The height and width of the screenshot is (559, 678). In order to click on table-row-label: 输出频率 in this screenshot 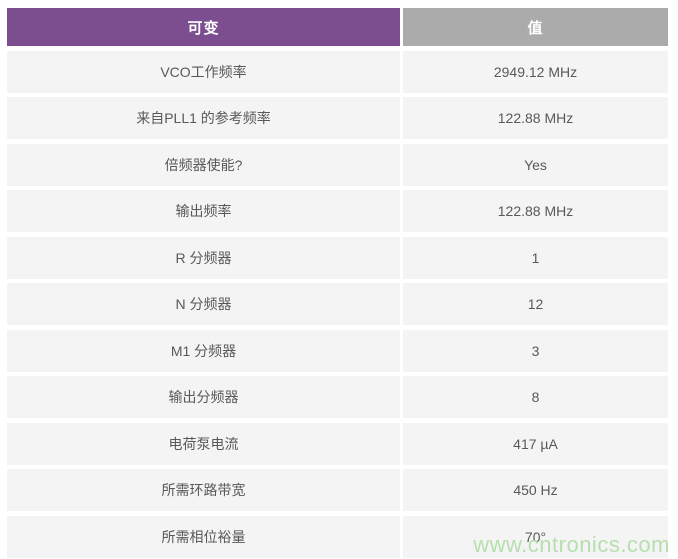, I will do `click(203, 211)`.